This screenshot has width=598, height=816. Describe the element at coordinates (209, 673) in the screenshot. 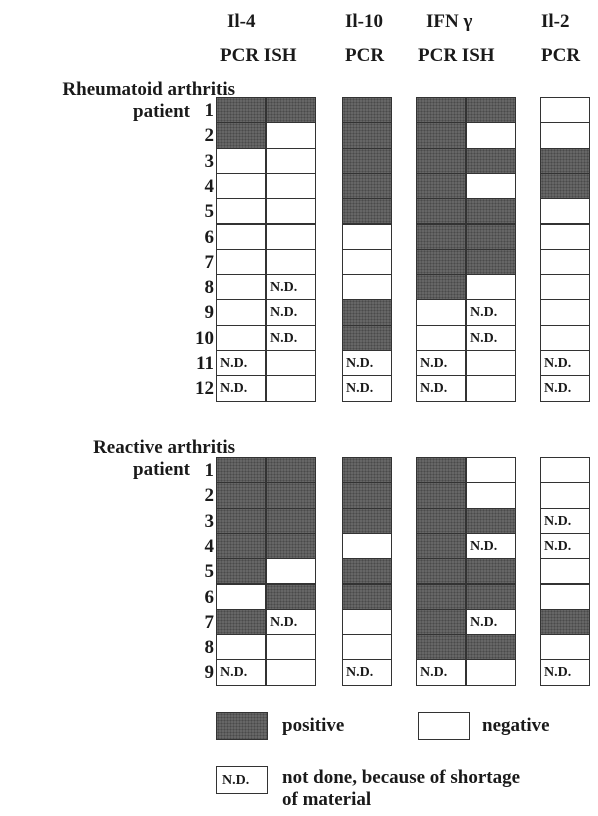

I see `patient-number: 9` at that location.